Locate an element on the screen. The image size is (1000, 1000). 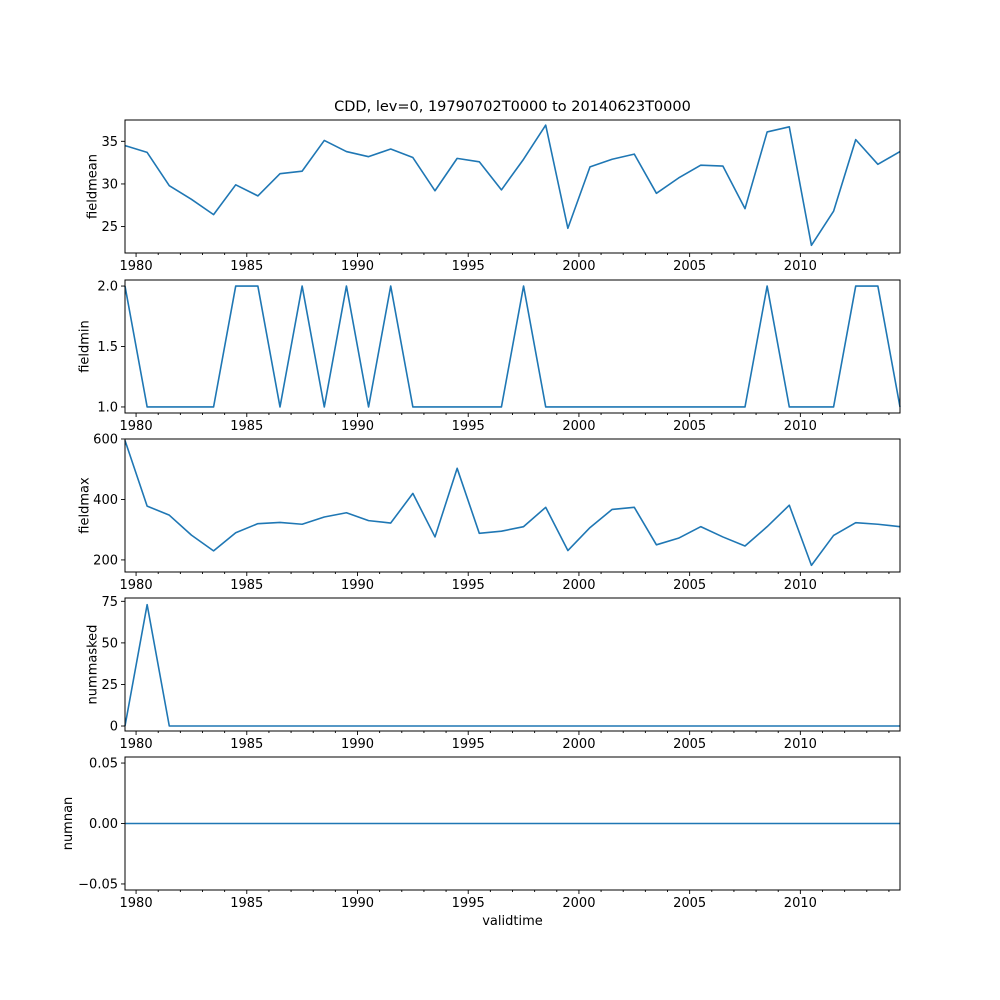
y-tick-label: −0.05 is located at coordinates (98, 884).